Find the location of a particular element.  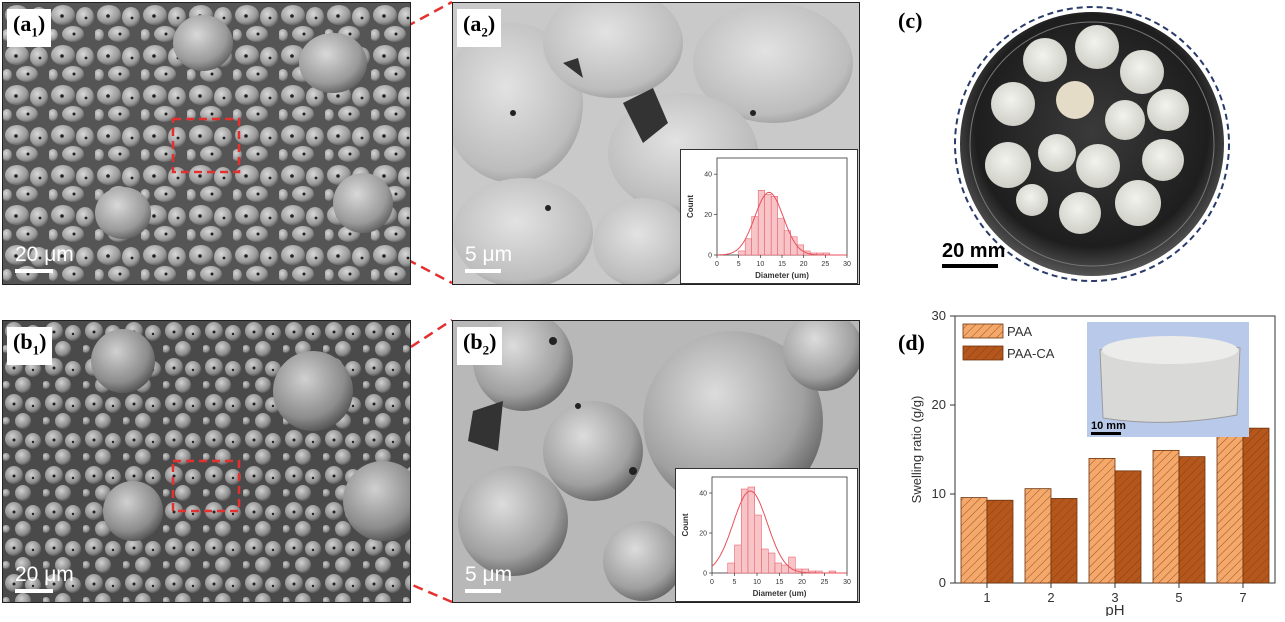

inset-scale-label: 10 mm is located at coordinates (1108, 426).